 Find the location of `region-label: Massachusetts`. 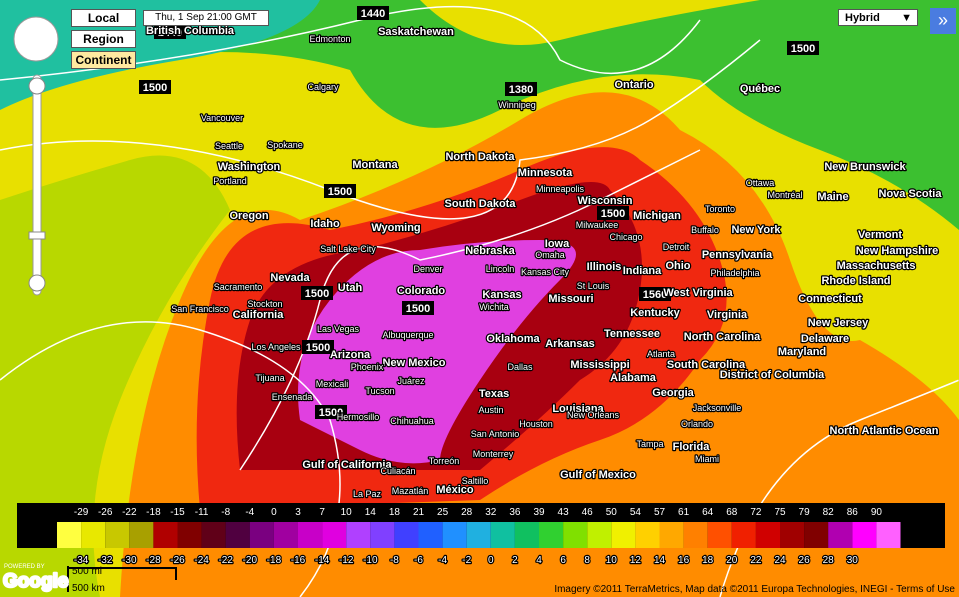

region-label: Massachusetts is located at coordinates (876, 266).